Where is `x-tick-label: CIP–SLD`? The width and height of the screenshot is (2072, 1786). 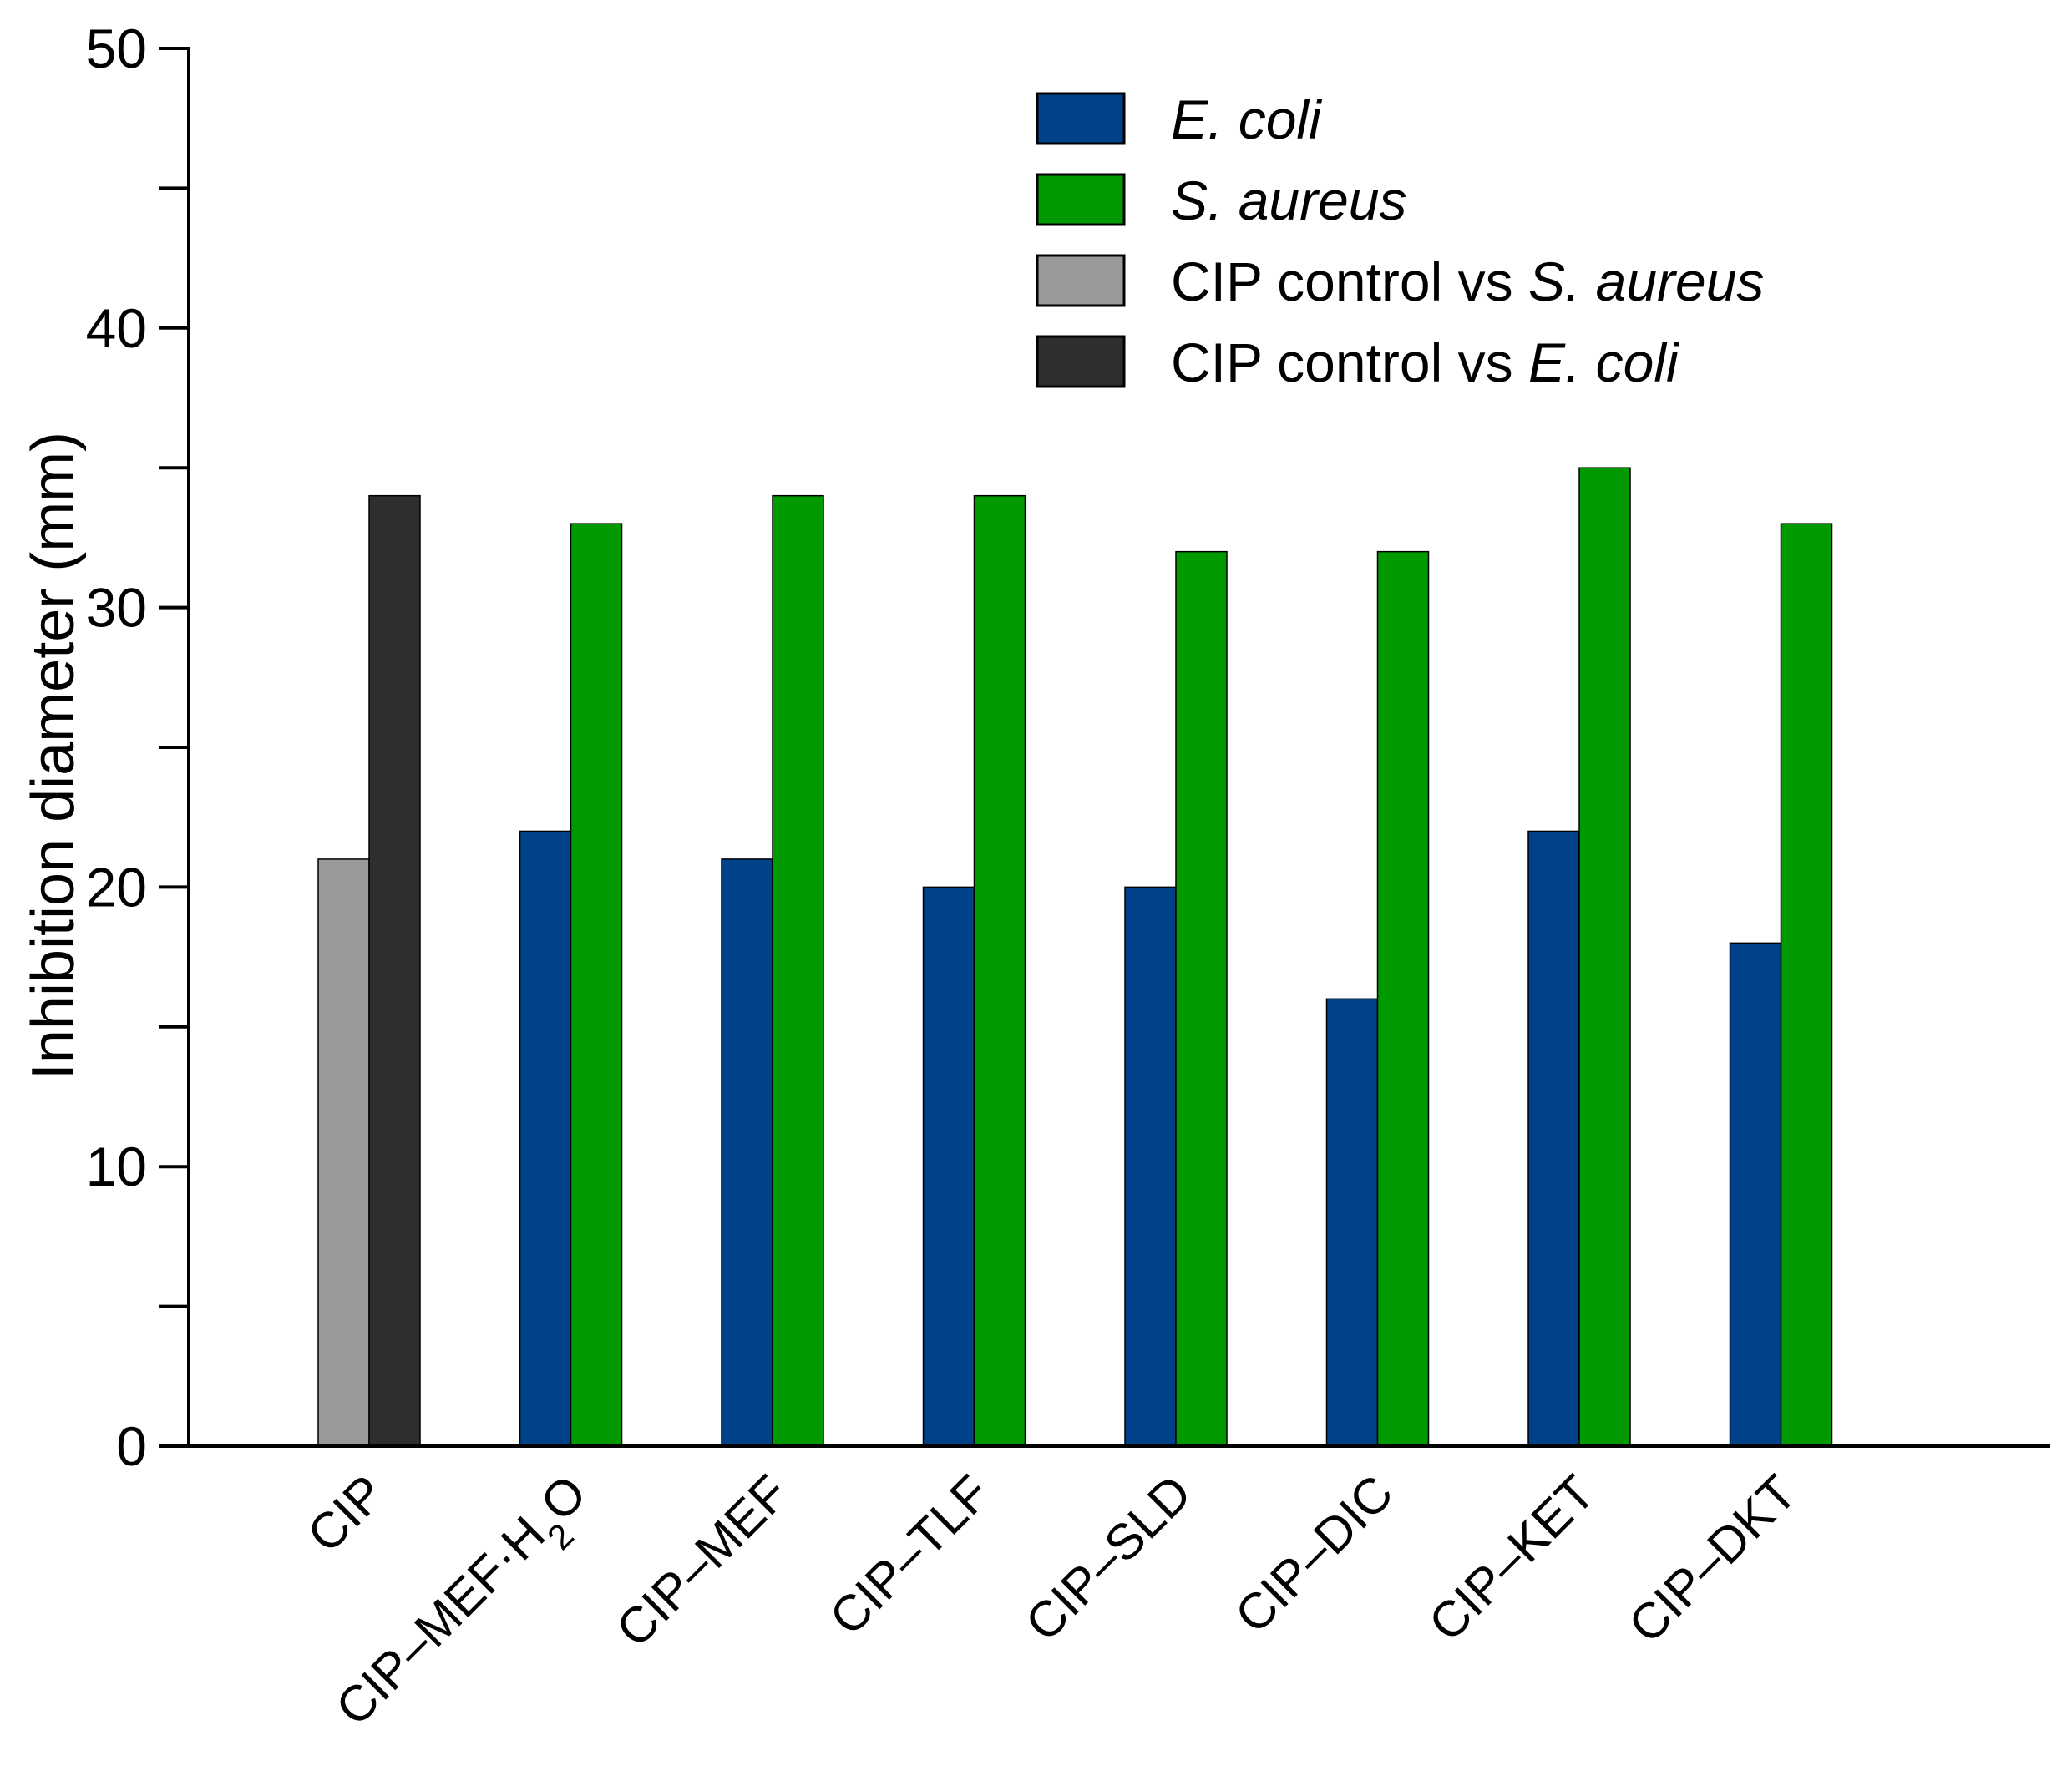
x-tick-label: CIP–SLD is located at coordinates (1108, 1558).